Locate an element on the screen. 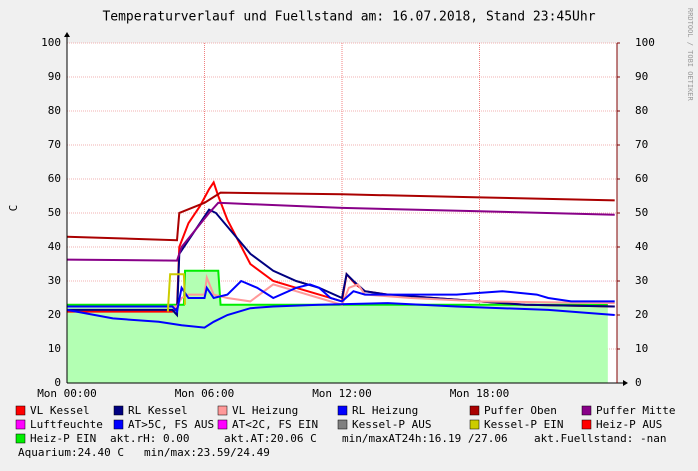 The width and height of the screenshot is (698, 471). x-tick-label: Mon 12:00 is located at coordinates (342, 393).